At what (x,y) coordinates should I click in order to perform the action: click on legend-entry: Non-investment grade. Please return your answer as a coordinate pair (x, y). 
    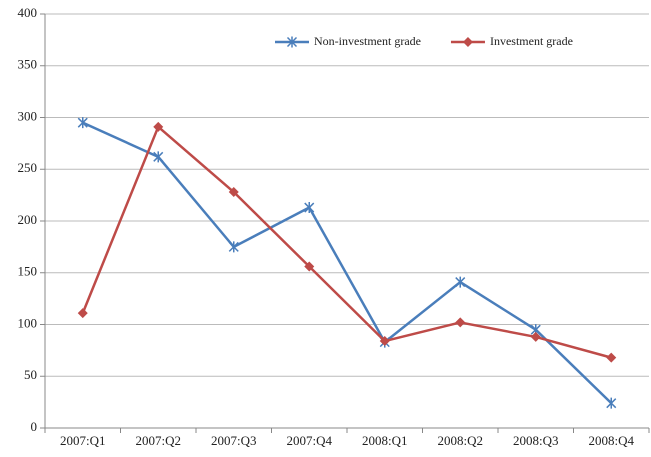
    Looking at the image, I should click on (348, 41).